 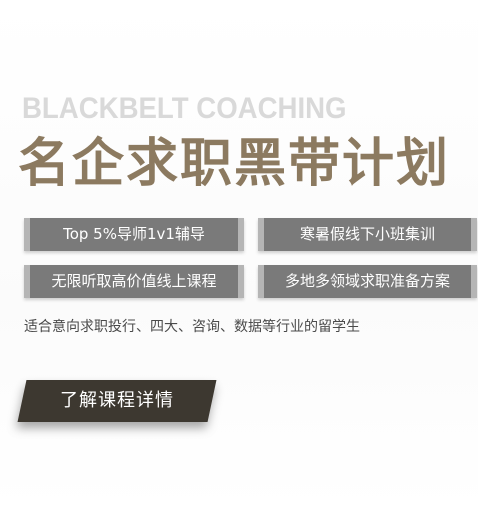 I want to click on course-details-label: 了解课程详情, so click(x=117, y=400).